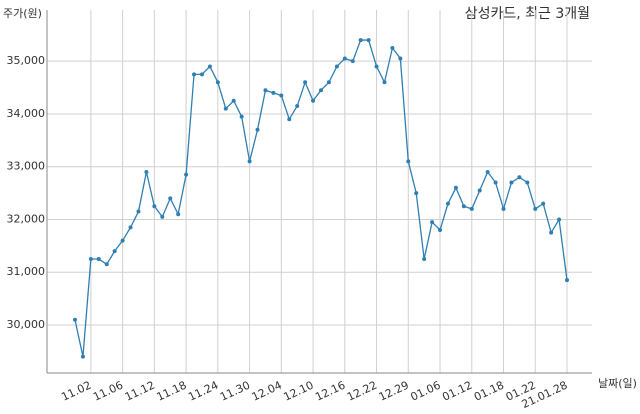 The width and height of the screenshot is (640, 414). I want to click on x-tick-label: 11.02, so click(76, 391).